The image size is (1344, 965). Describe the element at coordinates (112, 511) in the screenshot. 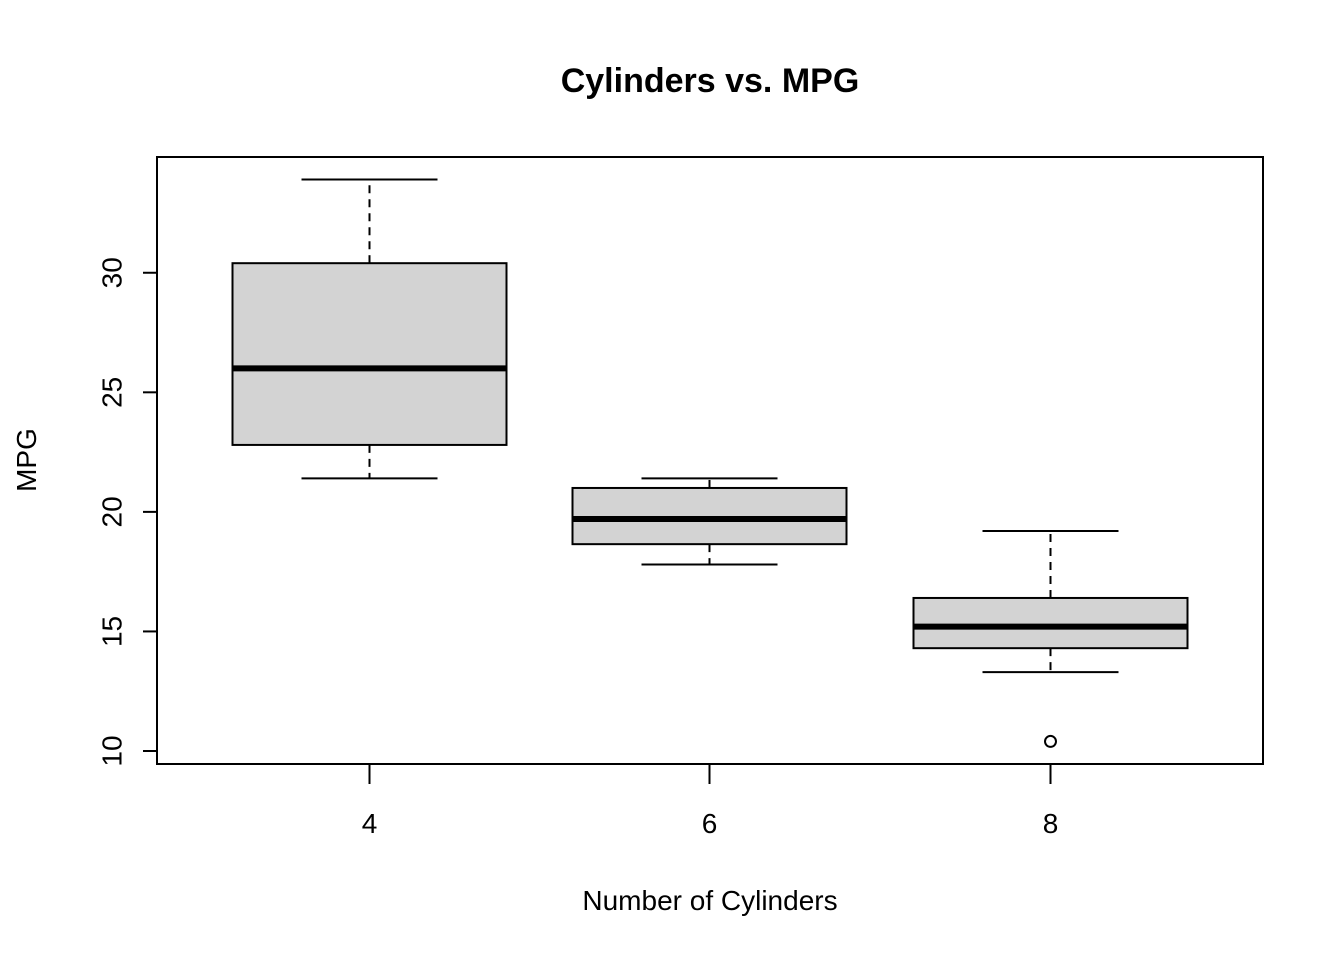

I see `y-tick-label: 20` at that location.